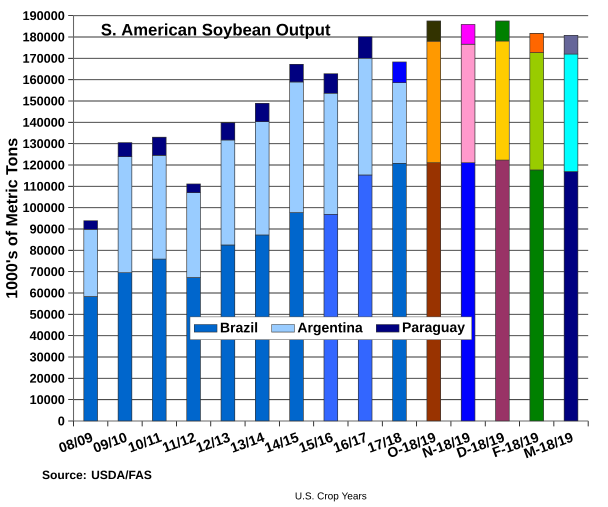  What do you see at coordinates (12, 218) in the screenshot?
I see `y-axis-title: 1000's of Metric Tons` at bounding box center [12, 218].